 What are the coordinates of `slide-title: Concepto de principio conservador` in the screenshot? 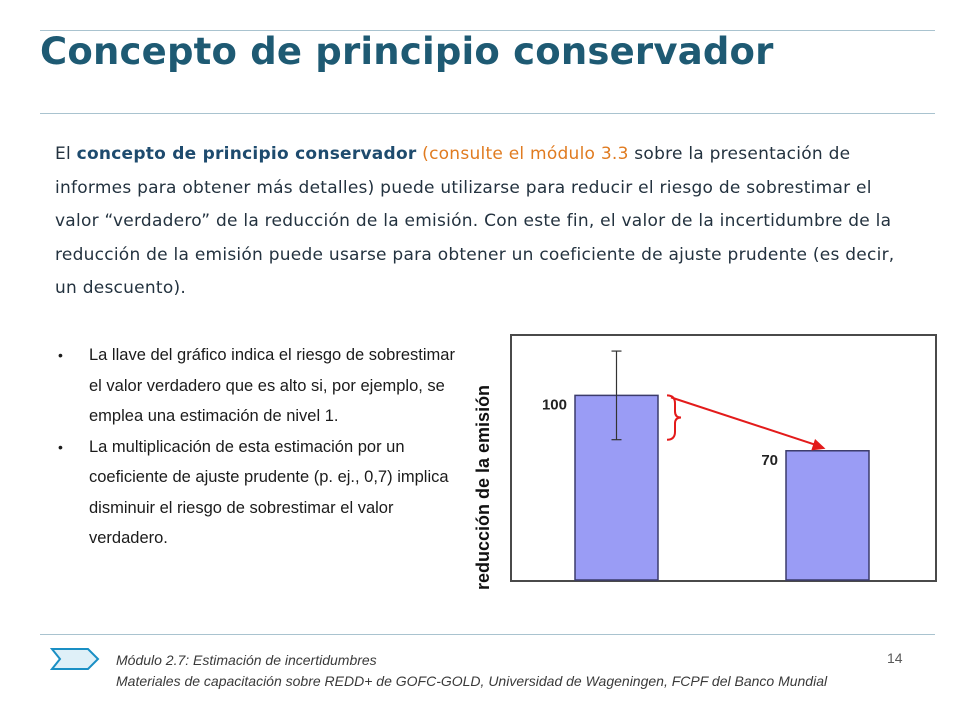 It's located at (407, 51).